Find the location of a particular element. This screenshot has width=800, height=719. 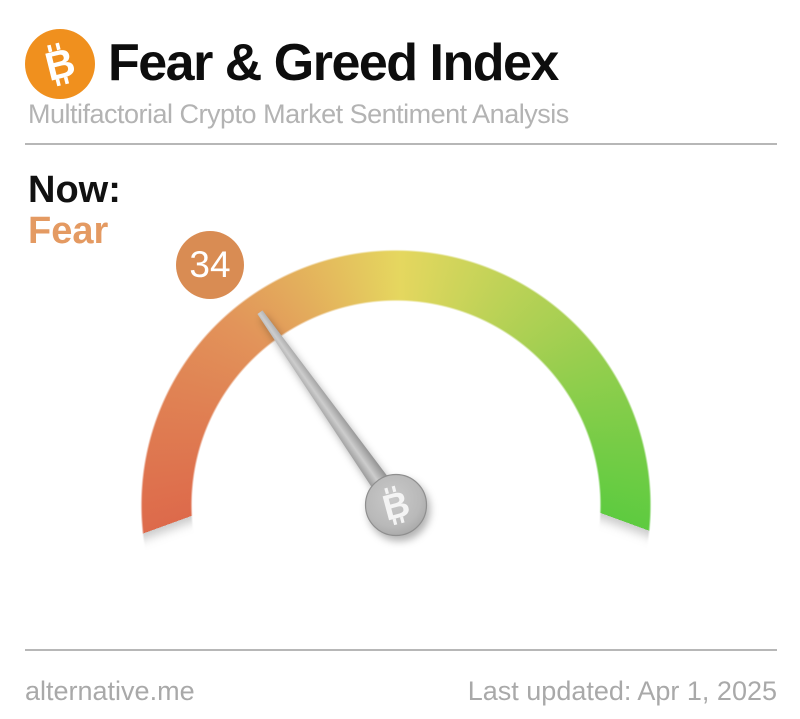

gauge-needle is located at coordinates (331, 411).